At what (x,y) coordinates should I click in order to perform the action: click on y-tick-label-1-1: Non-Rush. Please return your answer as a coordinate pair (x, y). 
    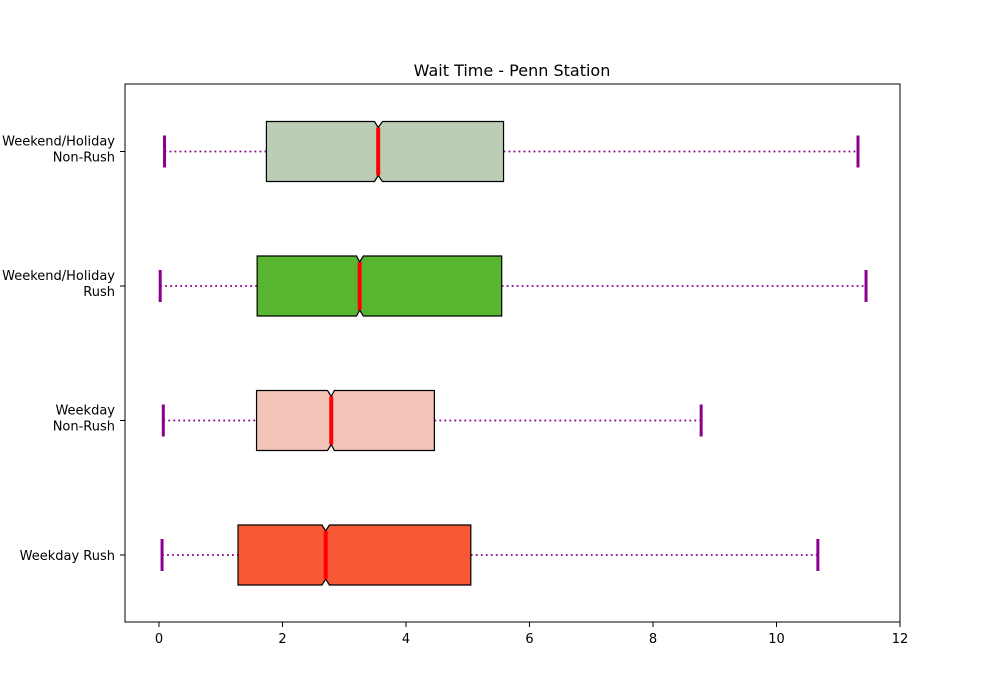
    Looking at the image, I should click on (84, 427).